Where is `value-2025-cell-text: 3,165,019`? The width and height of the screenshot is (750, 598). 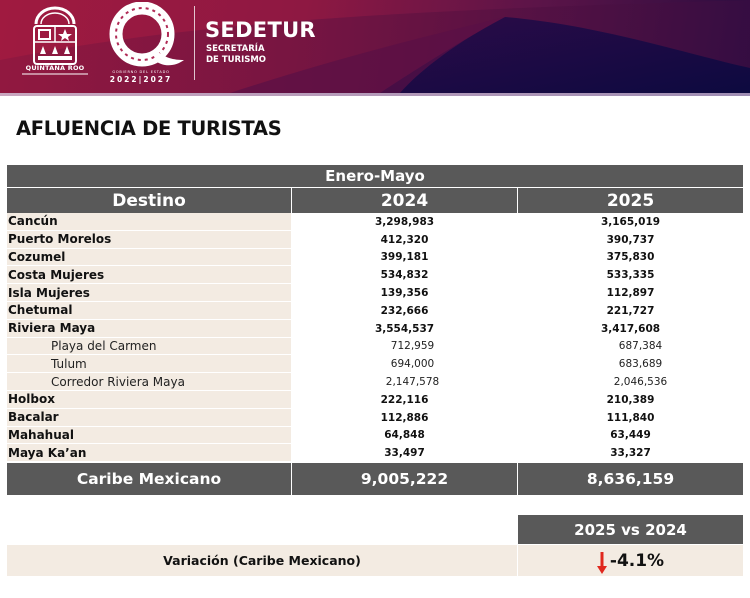 value-2025-cell-text: 3,165,019 is located at coordinates (630, 221).